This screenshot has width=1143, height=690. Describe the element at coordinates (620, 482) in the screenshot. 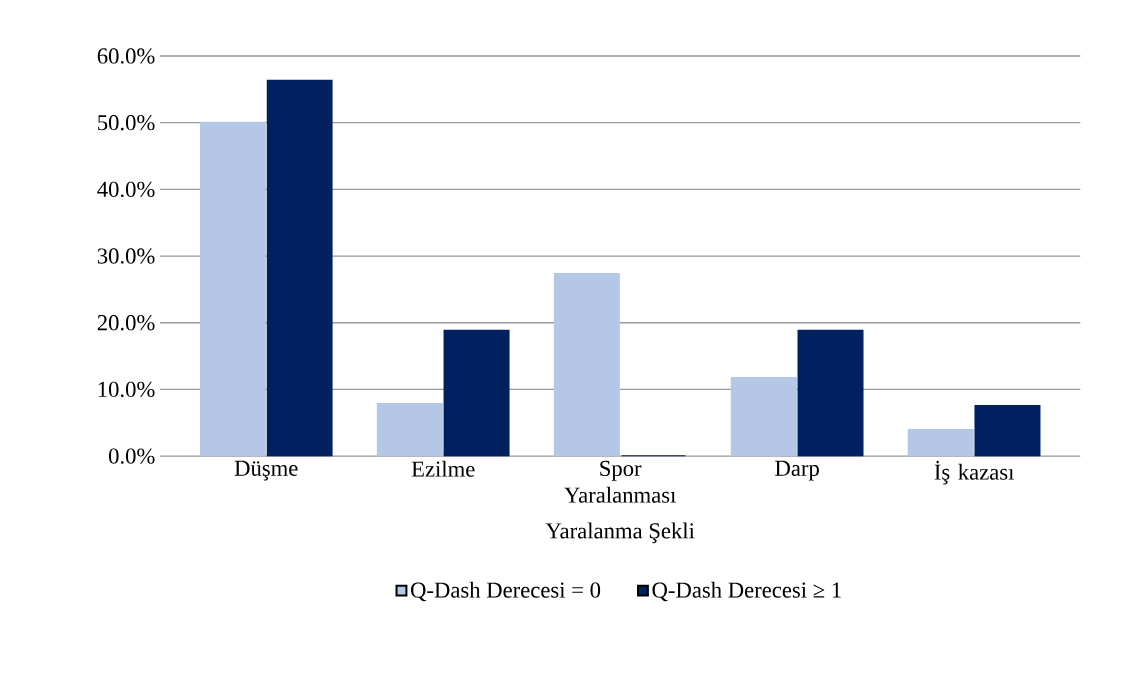

I see `x-tick-label: Spor Yaralanması` at that location.